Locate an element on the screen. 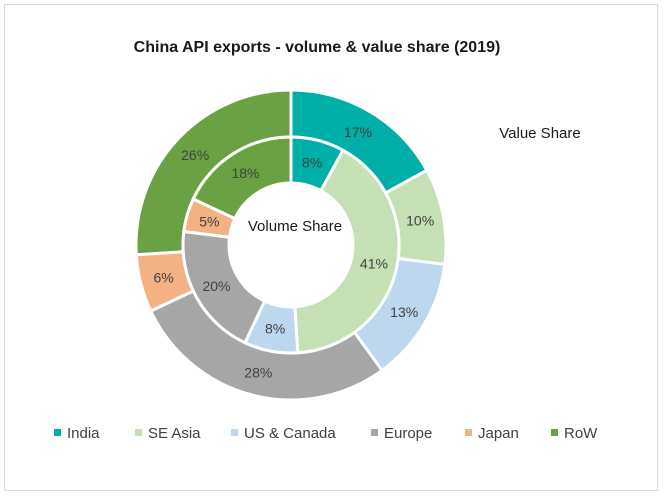  legend-item-japan: Japan is located at coordinates (492, 433).